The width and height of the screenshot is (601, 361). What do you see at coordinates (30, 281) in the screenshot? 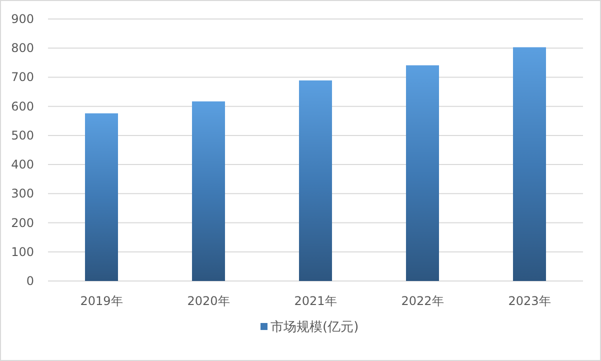
I see `y-tick-label: 0` at bounding box center [30, 281].